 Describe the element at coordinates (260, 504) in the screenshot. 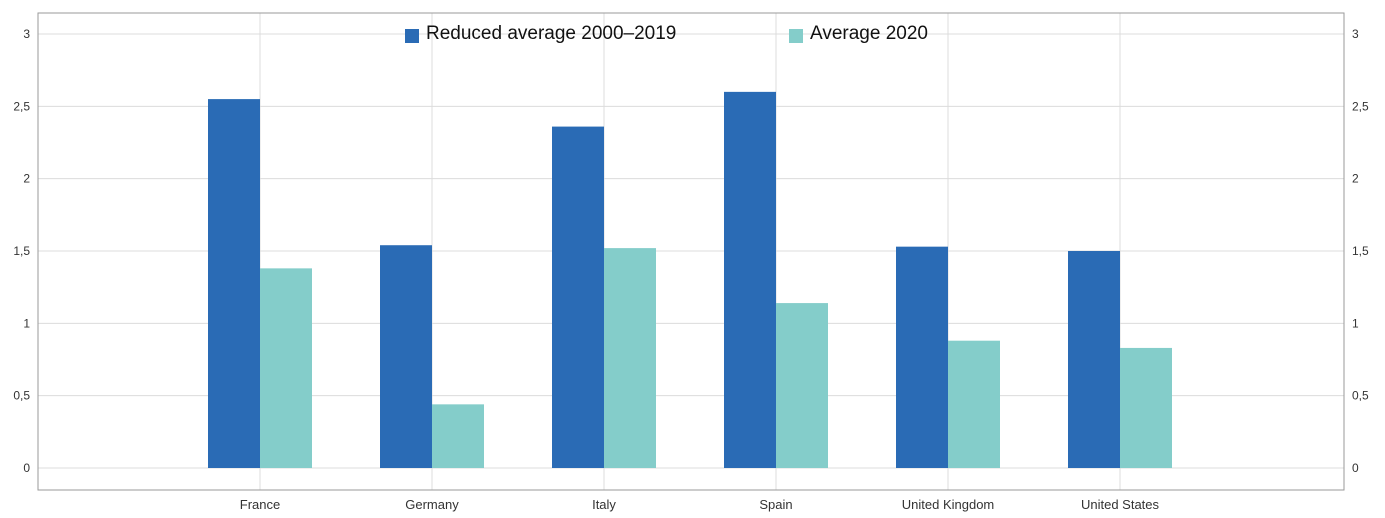

I see `x-tick-label: France` at that location.